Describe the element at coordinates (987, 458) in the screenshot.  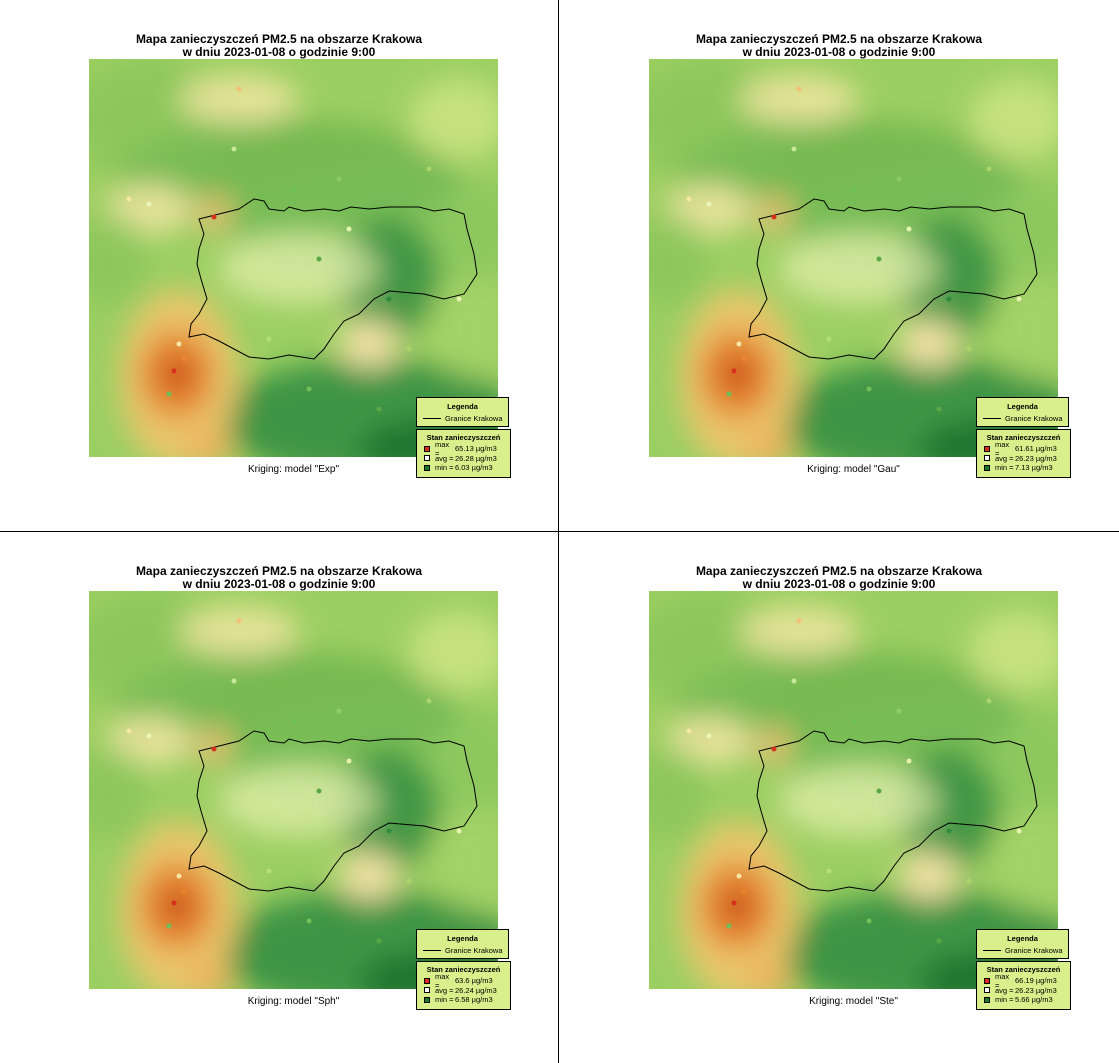
I see `avg-swatch-icon` at that location.